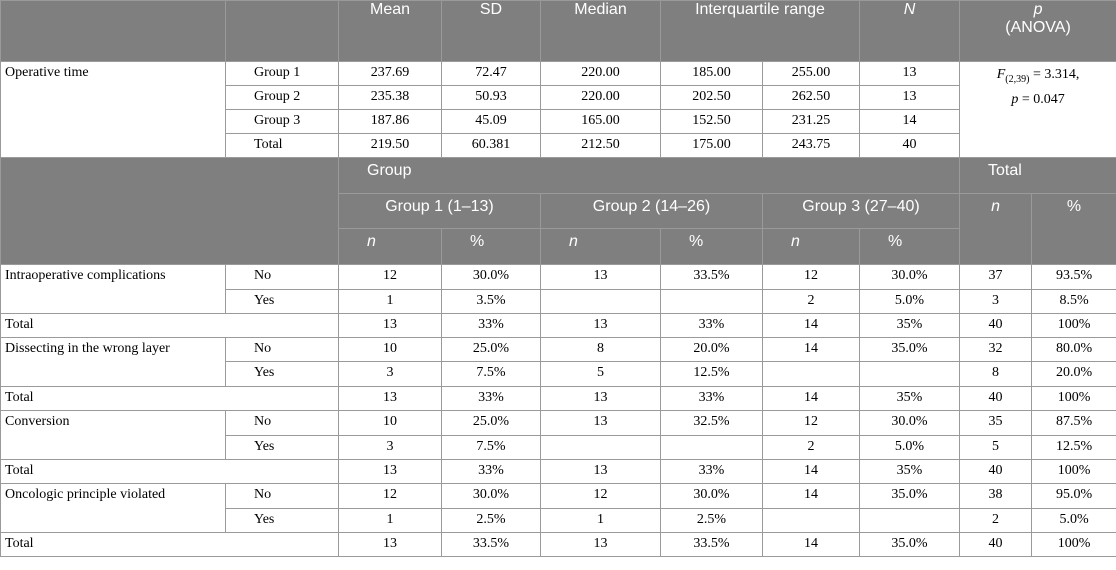  I want to click on variable-label: Operative time, so click(113, 109).